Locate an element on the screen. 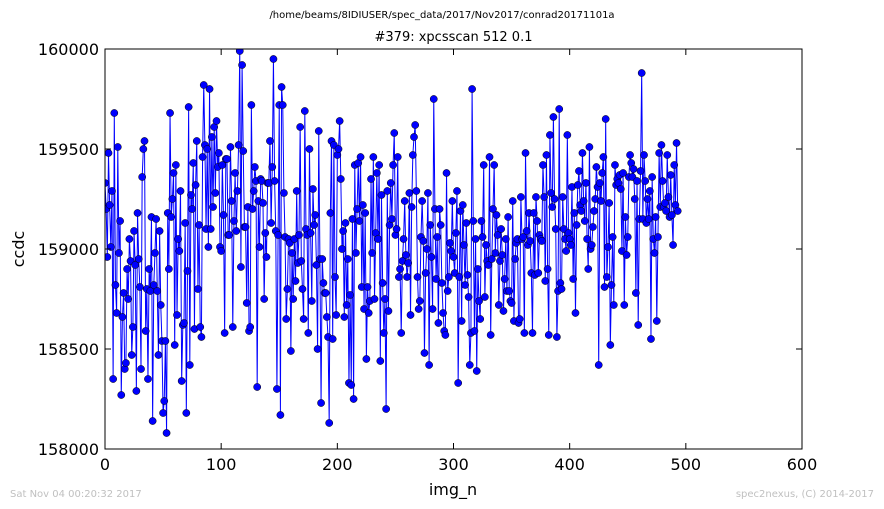 This screenshot has height=509, width=884. x-axis-label: img_n is located at coordinates (453, 490).